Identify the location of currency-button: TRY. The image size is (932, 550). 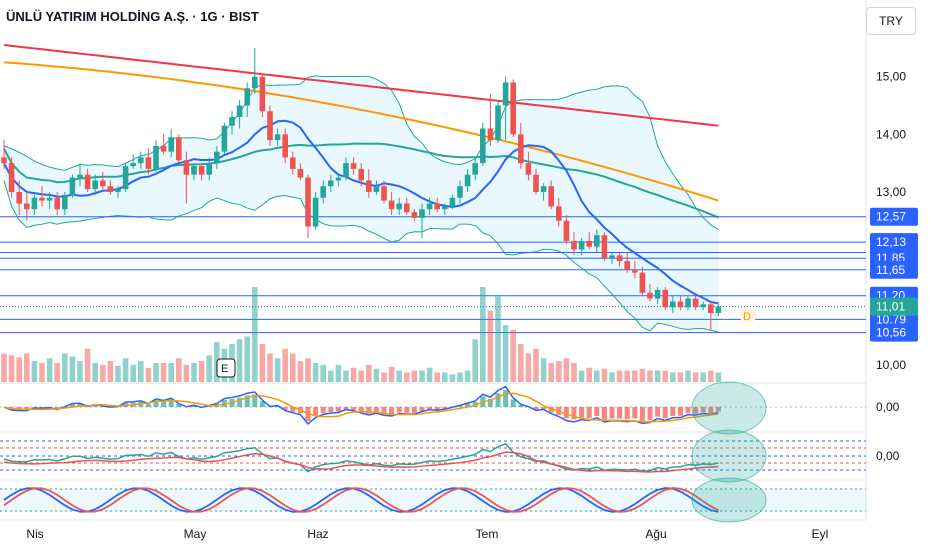
(891, 21).